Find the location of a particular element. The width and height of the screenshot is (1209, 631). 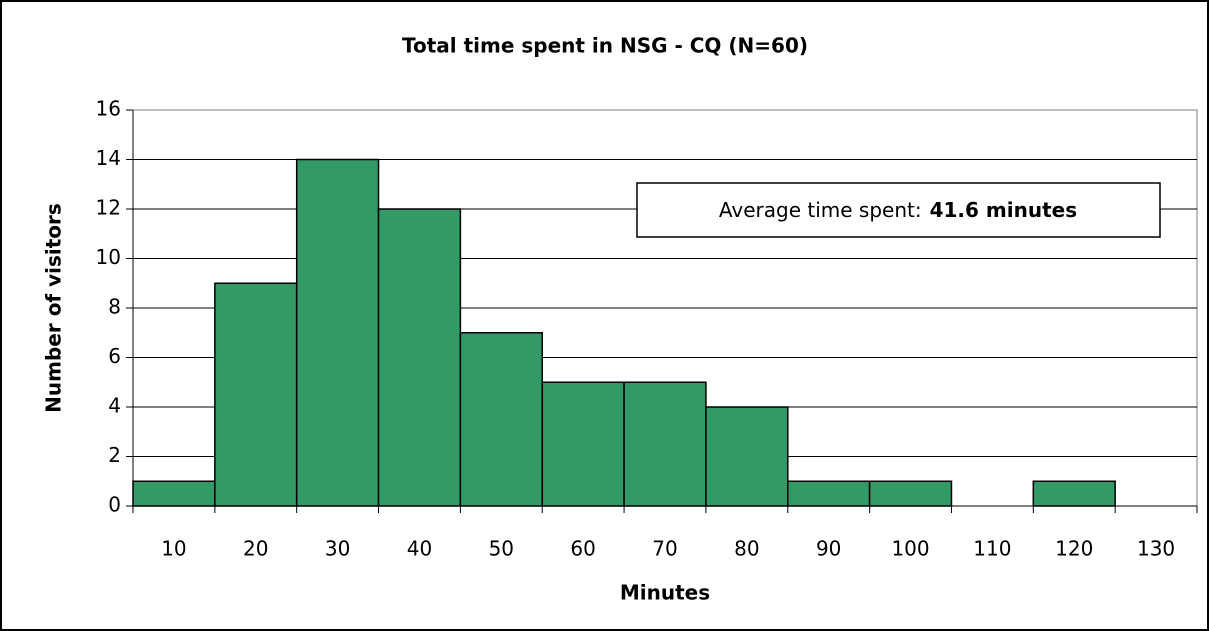

x-tick-label: 60 is located at coordinates (582, 549).